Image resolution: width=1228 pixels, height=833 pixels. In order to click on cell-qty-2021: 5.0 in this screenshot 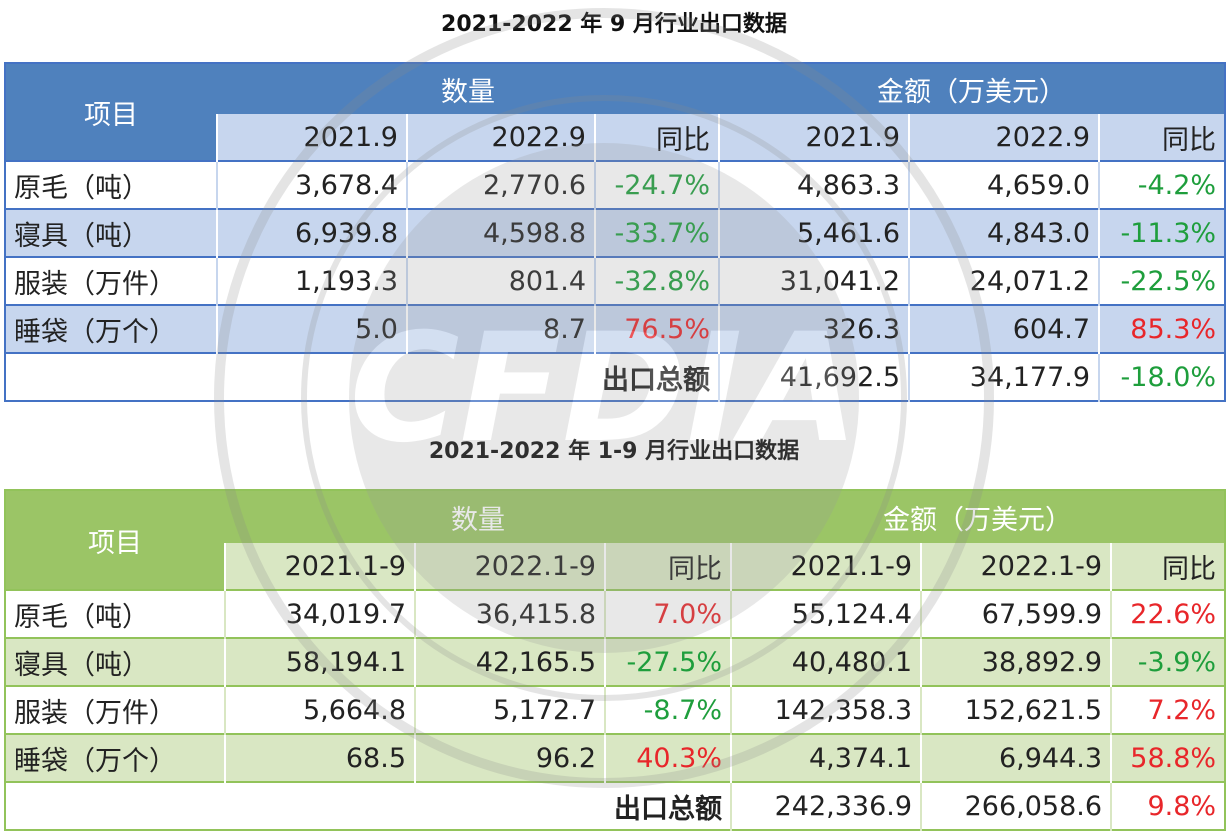, I will do `click(311, 328)`.